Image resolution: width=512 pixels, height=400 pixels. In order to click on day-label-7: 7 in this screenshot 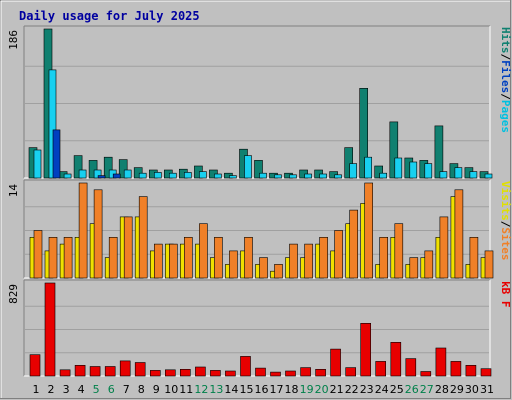, I will do `click(126, 389)`.